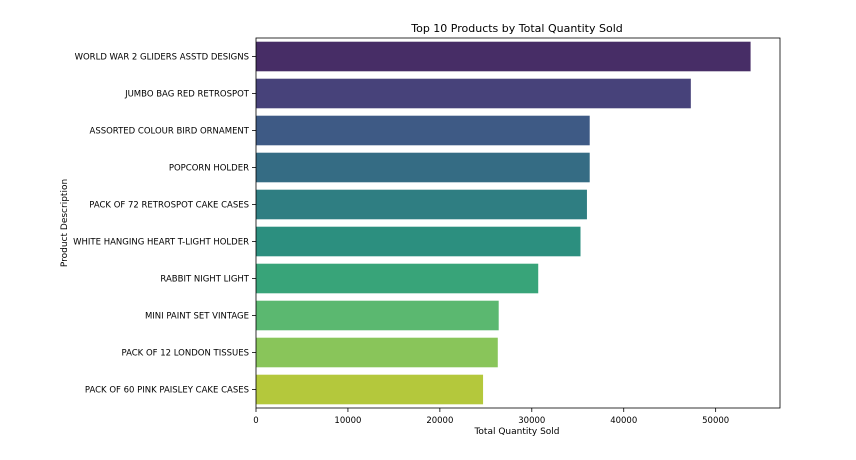 The height and width of the screenshot is (460, 856). Describe the element at coordinates (204, 280) in the screenshot. I see `y-tick-label: RABBIT NIGHT LIGHT` at that location.